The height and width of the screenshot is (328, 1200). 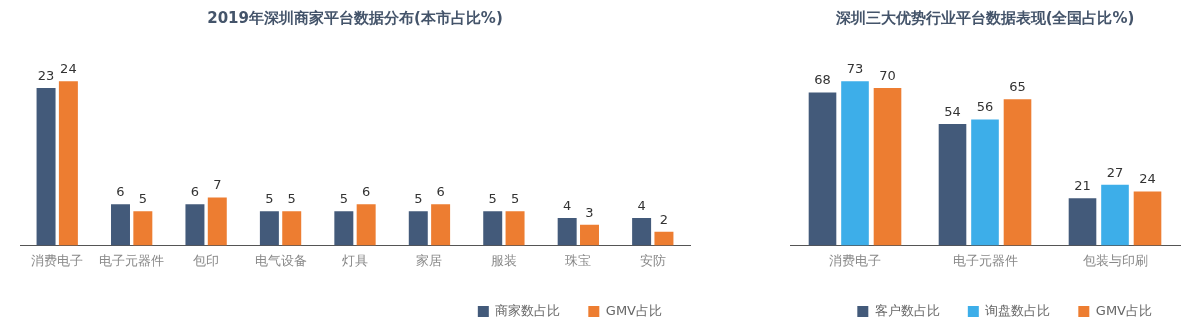 What do you see at coordinates (855, 69) in the screenshot?
I see `data-label: 73` at bounding box center [855, 69].